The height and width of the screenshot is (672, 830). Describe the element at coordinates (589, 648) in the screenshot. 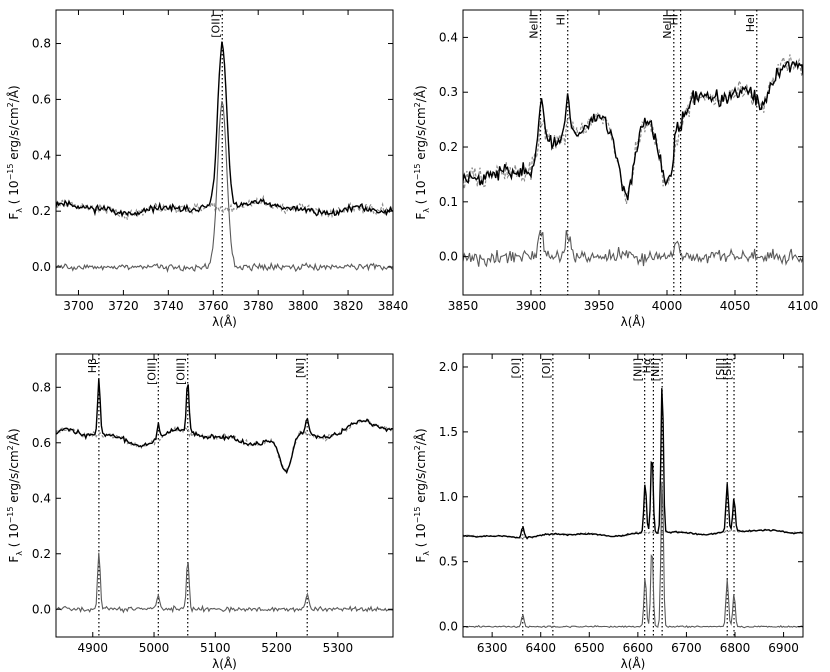

I see `x-tick-label: 6500` at that location.